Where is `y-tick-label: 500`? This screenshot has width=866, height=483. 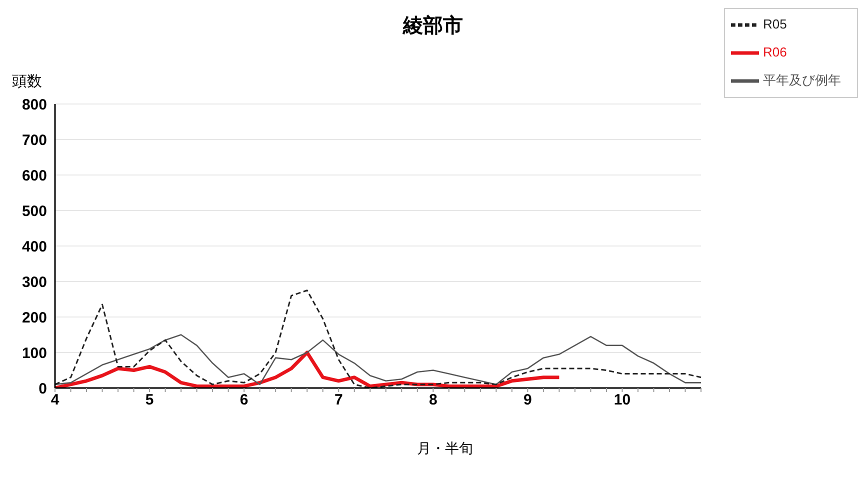
y-tick-label: 500 is located at coordinates (34, 211).